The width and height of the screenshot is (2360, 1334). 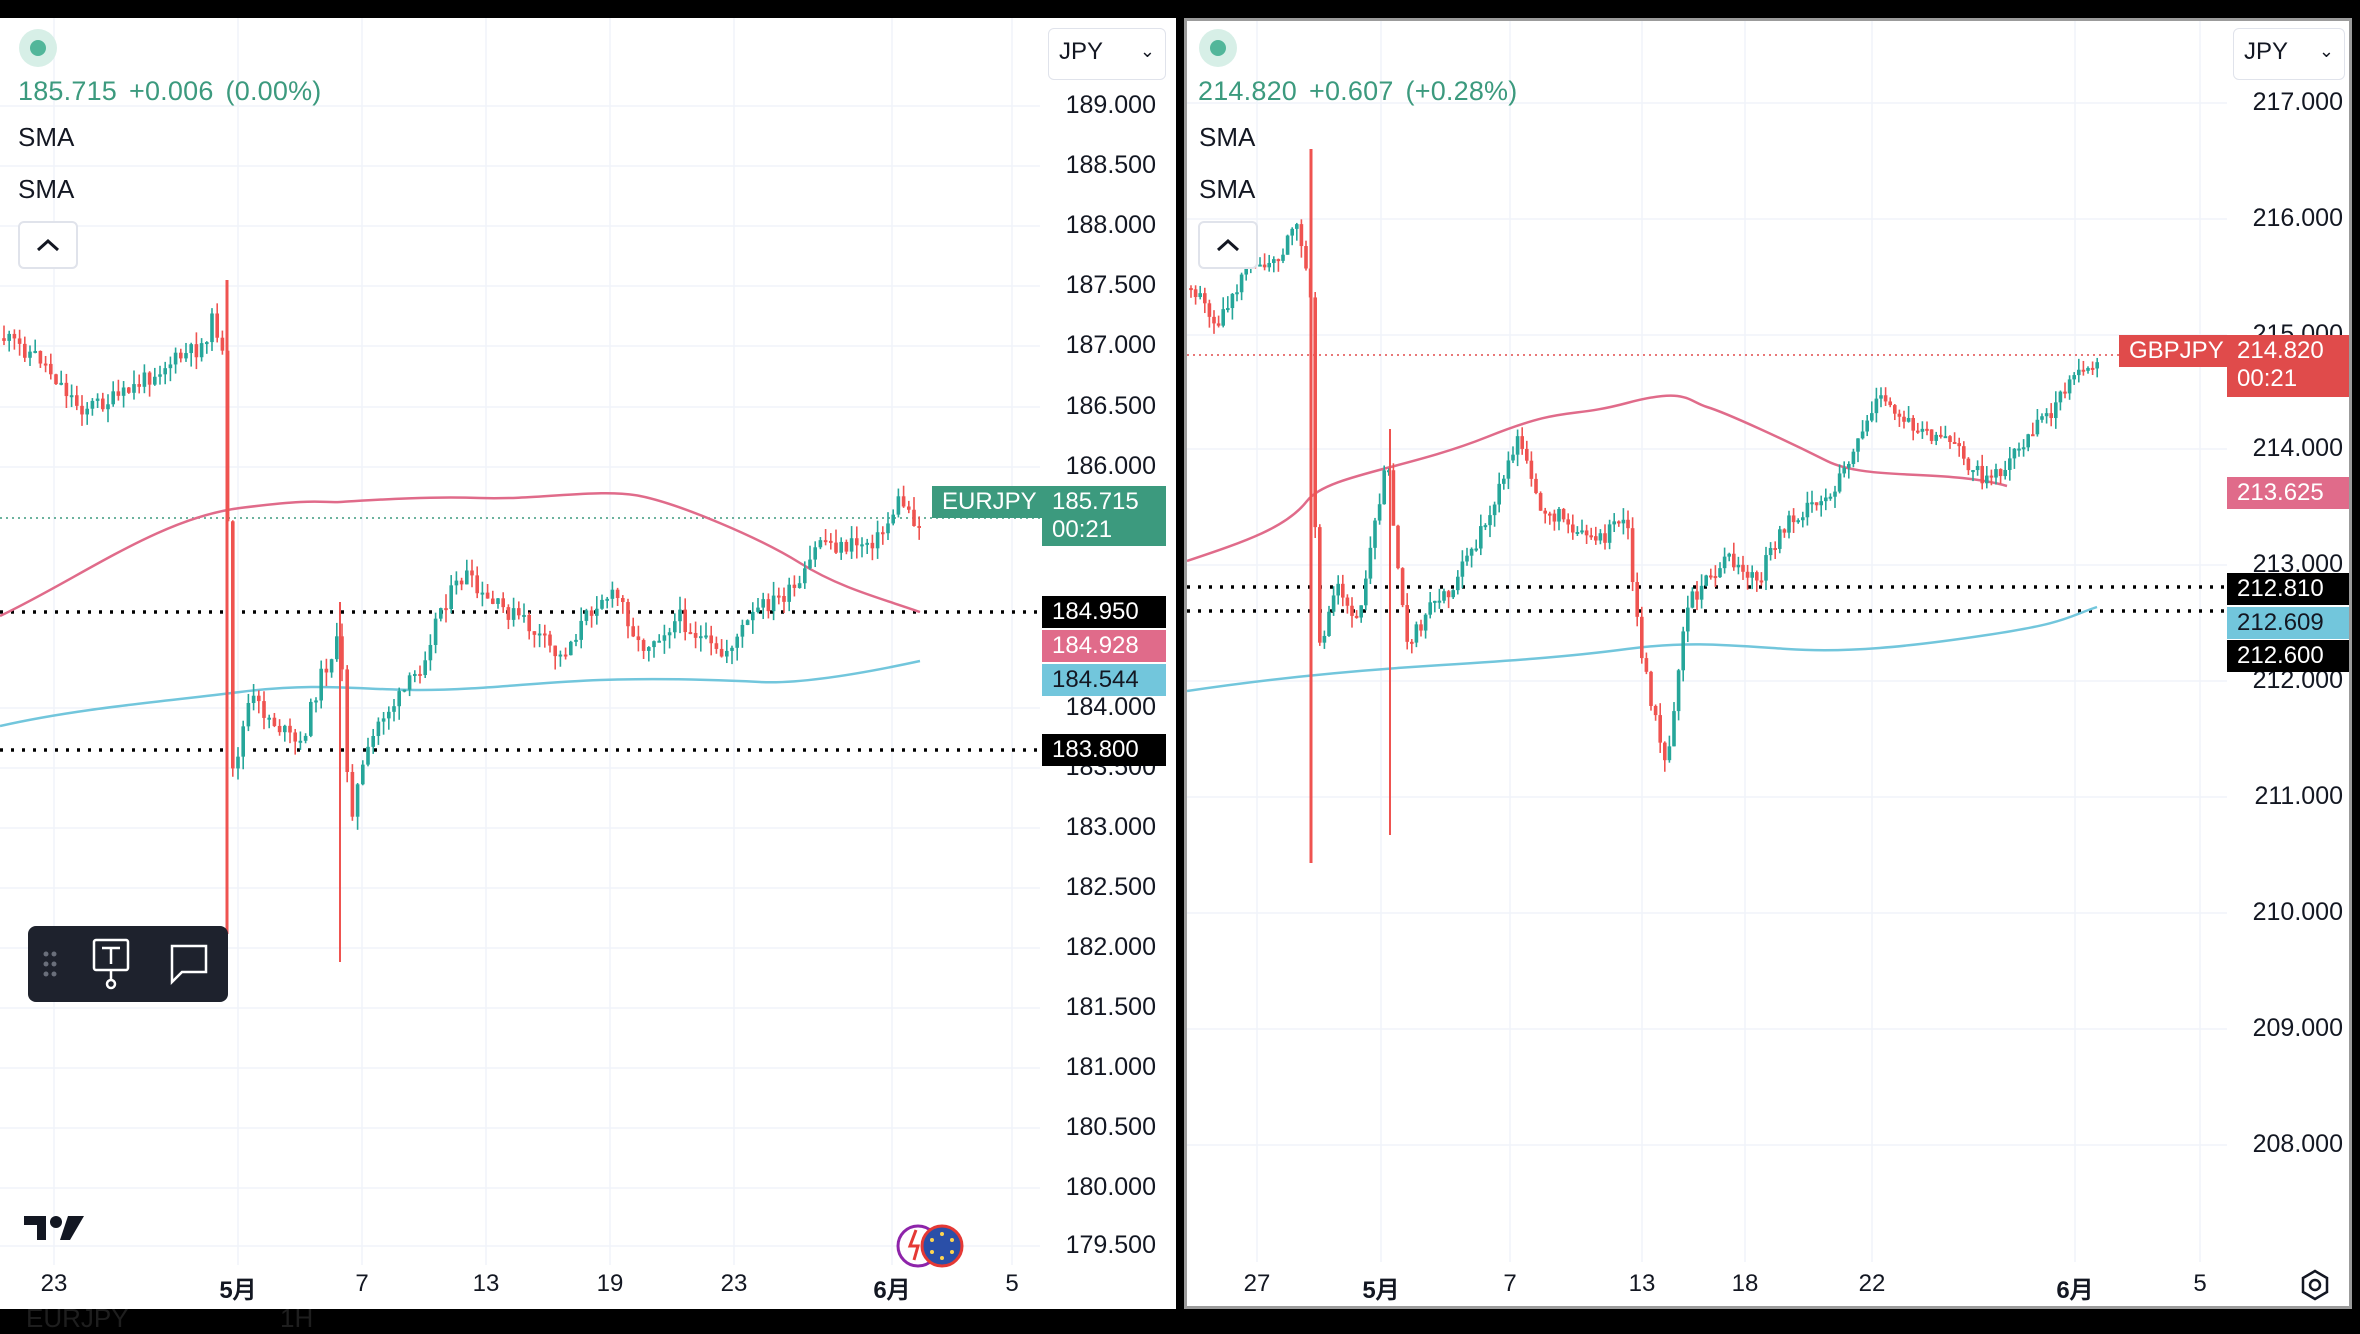 What do you see at coordinates (1180, 663) in the screenshot?
I see `pane-divider` at bounding box center [1180, 663].